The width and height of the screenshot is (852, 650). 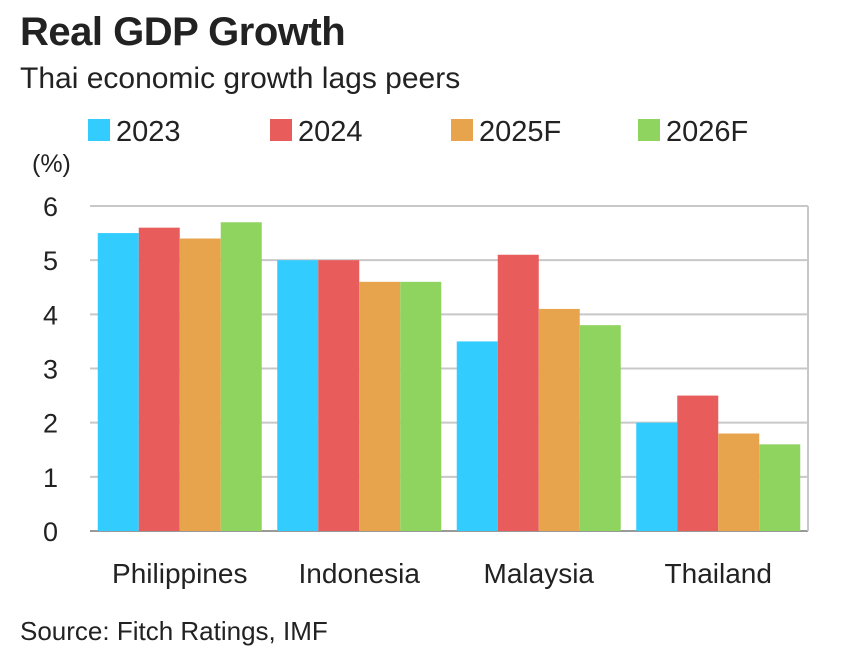 What do you see at coordinates (442, 573) in the screenshot?
I see `x-axis-ticks: Philippines Indonesia Malaysia Thailand` at bounding box center [442, 573].